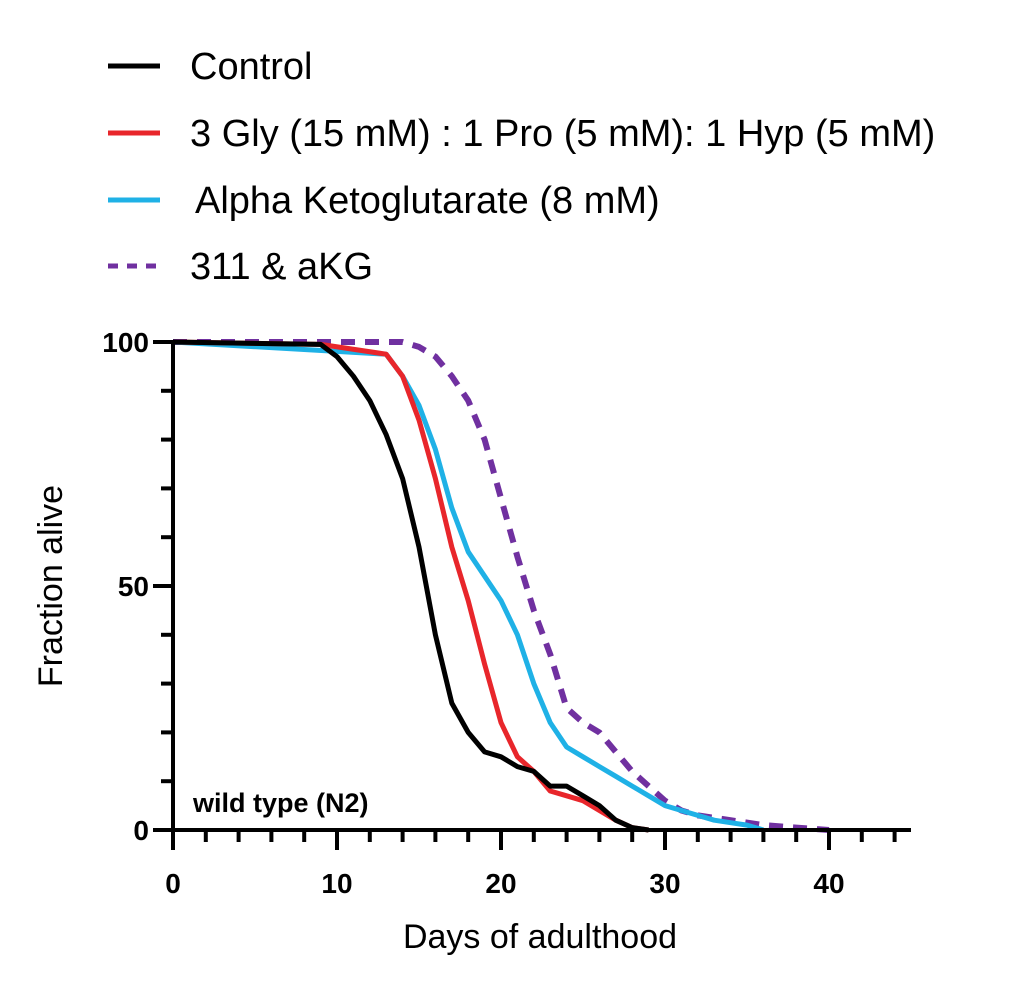 The image size is (1024, 989). I want to click on x-tick-label: 10, so click(336, 883).